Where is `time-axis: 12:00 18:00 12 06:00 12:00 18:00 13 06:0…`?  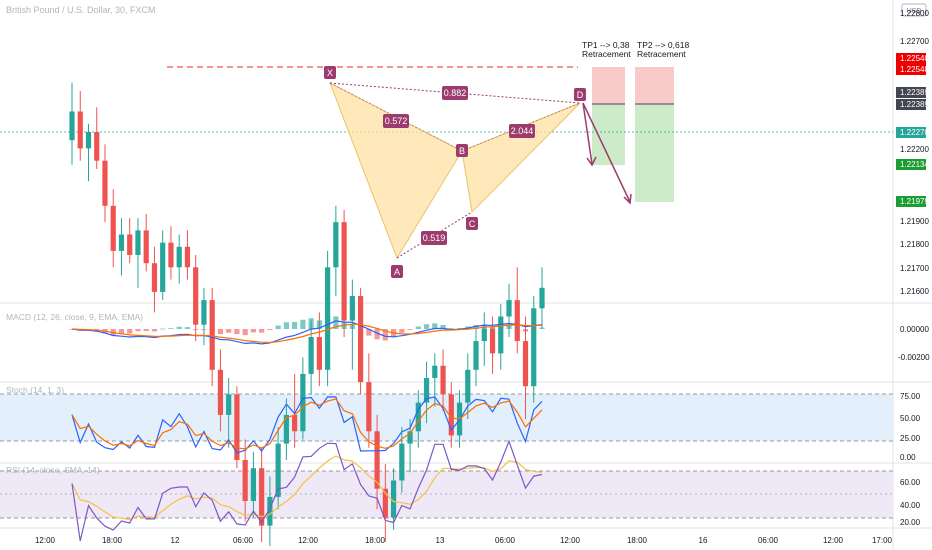 time-axis: 12:00 18:00 12 06:00 12:00 18:00 13 06:0… is located at coordinates (464, 540).